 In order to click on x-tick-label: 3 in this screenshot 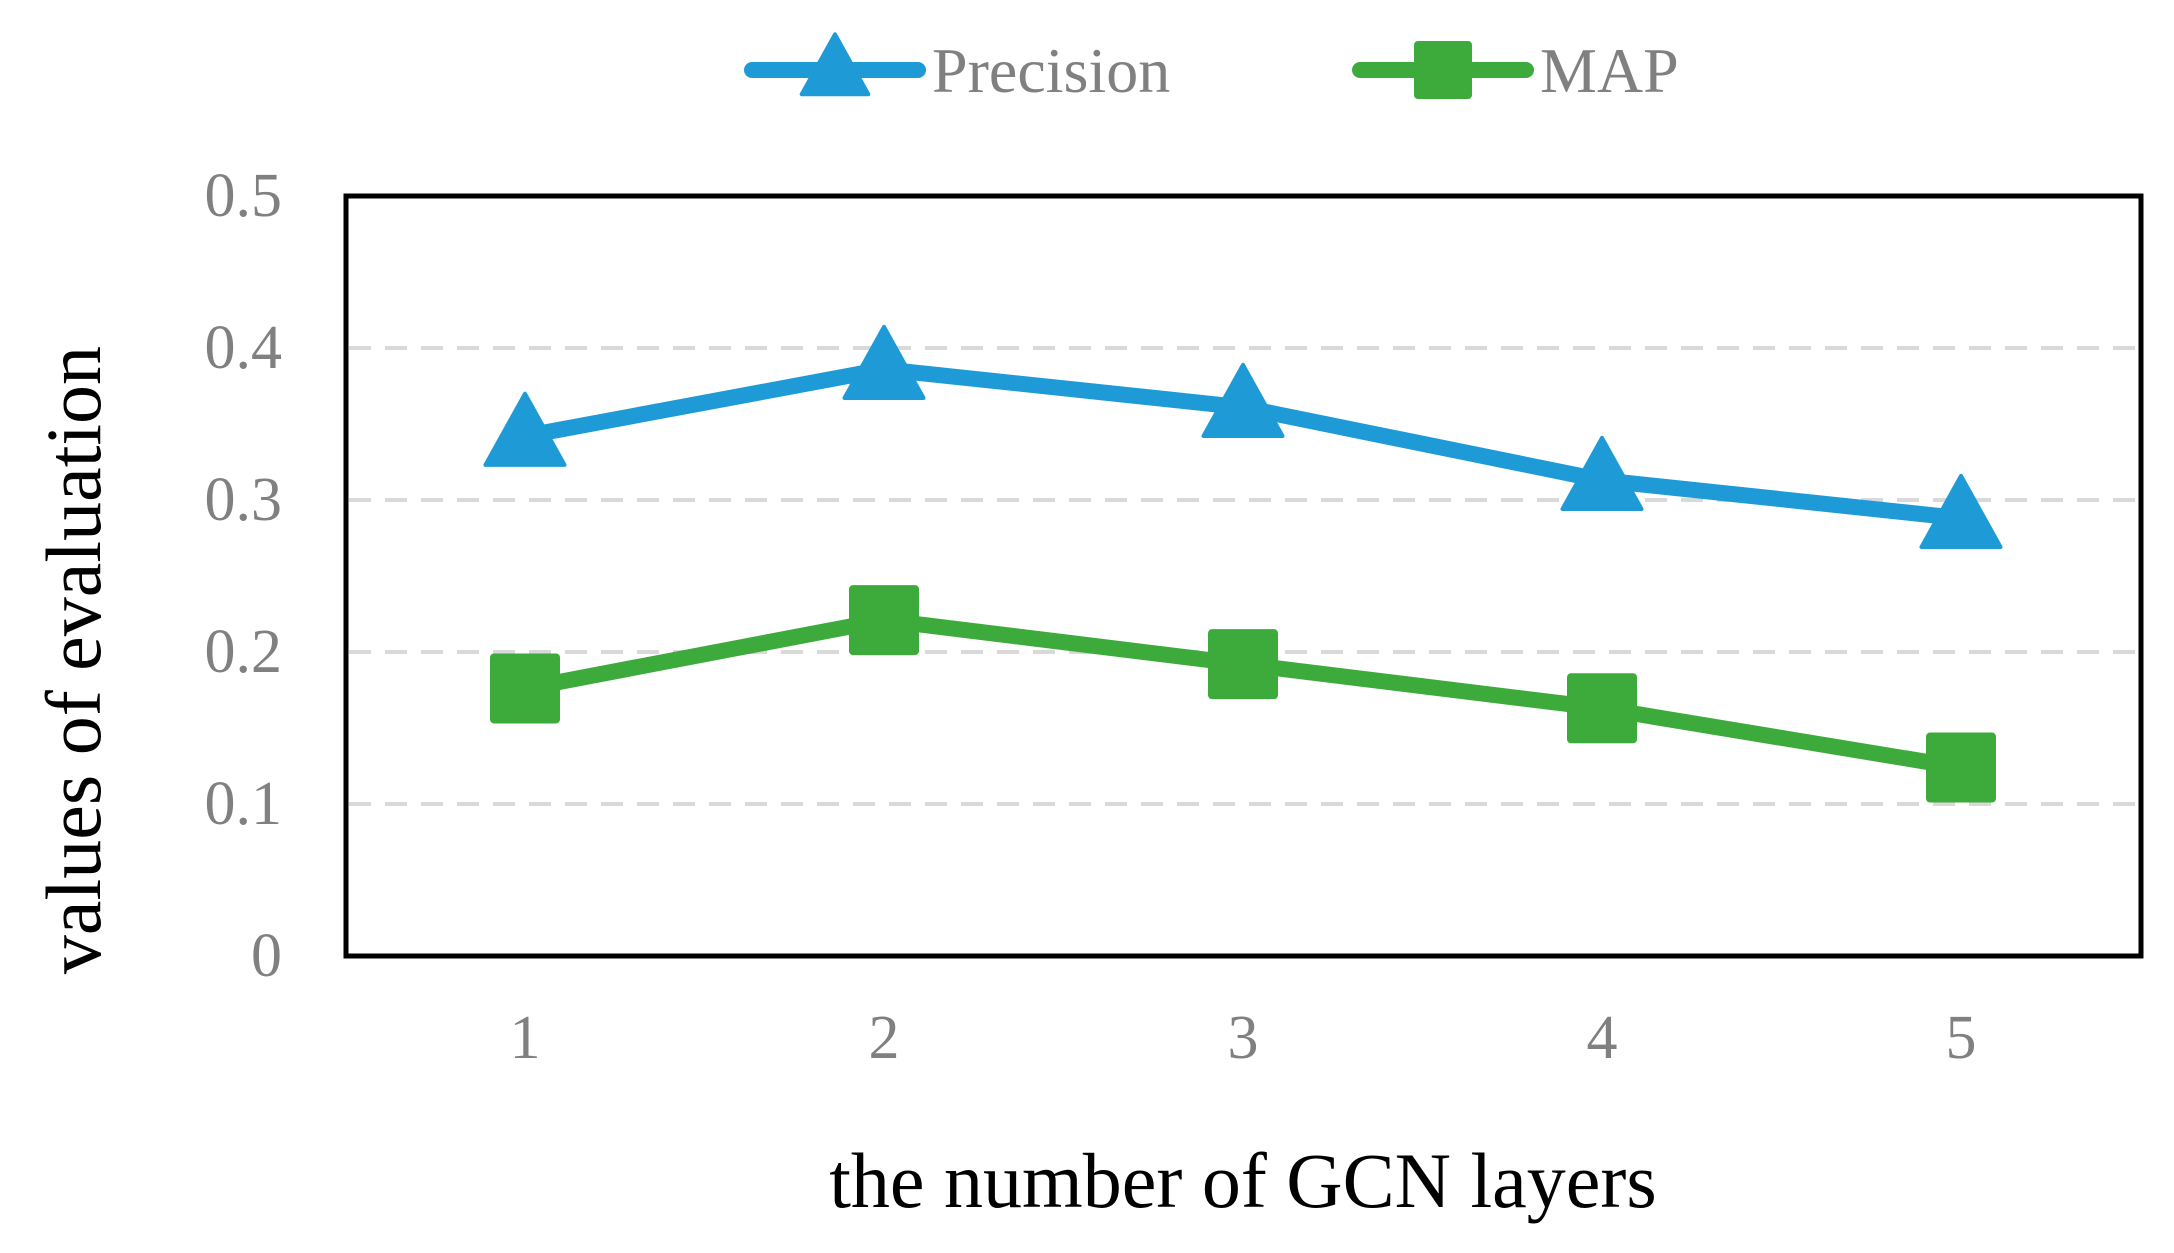, I will do `click(1243, 1038)`.